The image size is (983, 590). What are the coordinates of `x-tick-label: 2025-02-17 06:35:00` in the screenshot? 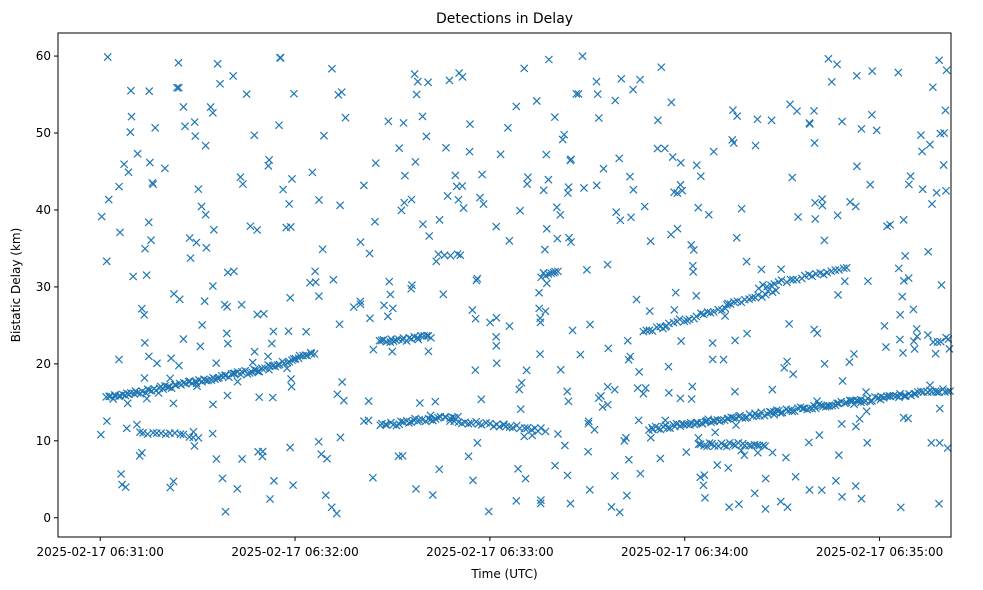 It's located at (879, 552).